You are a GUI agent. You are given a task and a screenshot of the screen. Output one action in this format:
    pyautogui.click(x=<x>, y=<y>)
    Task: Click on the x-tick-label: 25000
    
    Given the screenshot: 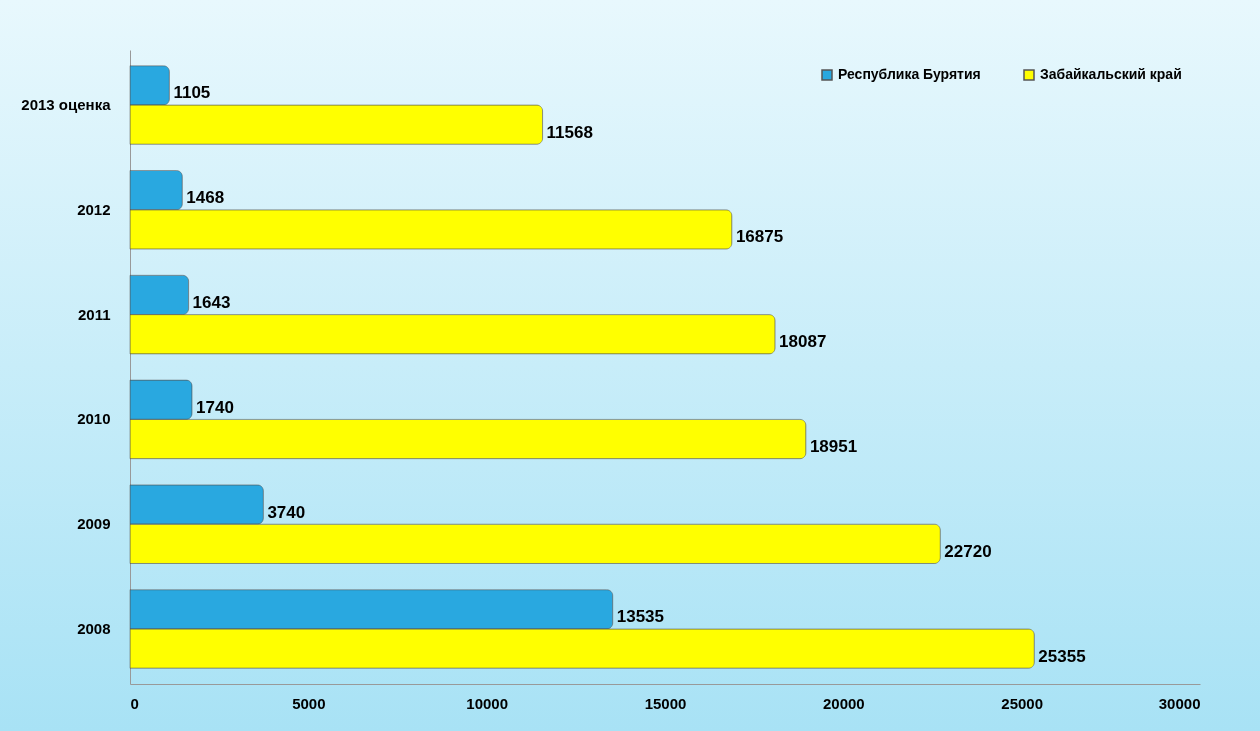 What is the action you would take?
    pyautogui.click(x=1022, y=703)
    